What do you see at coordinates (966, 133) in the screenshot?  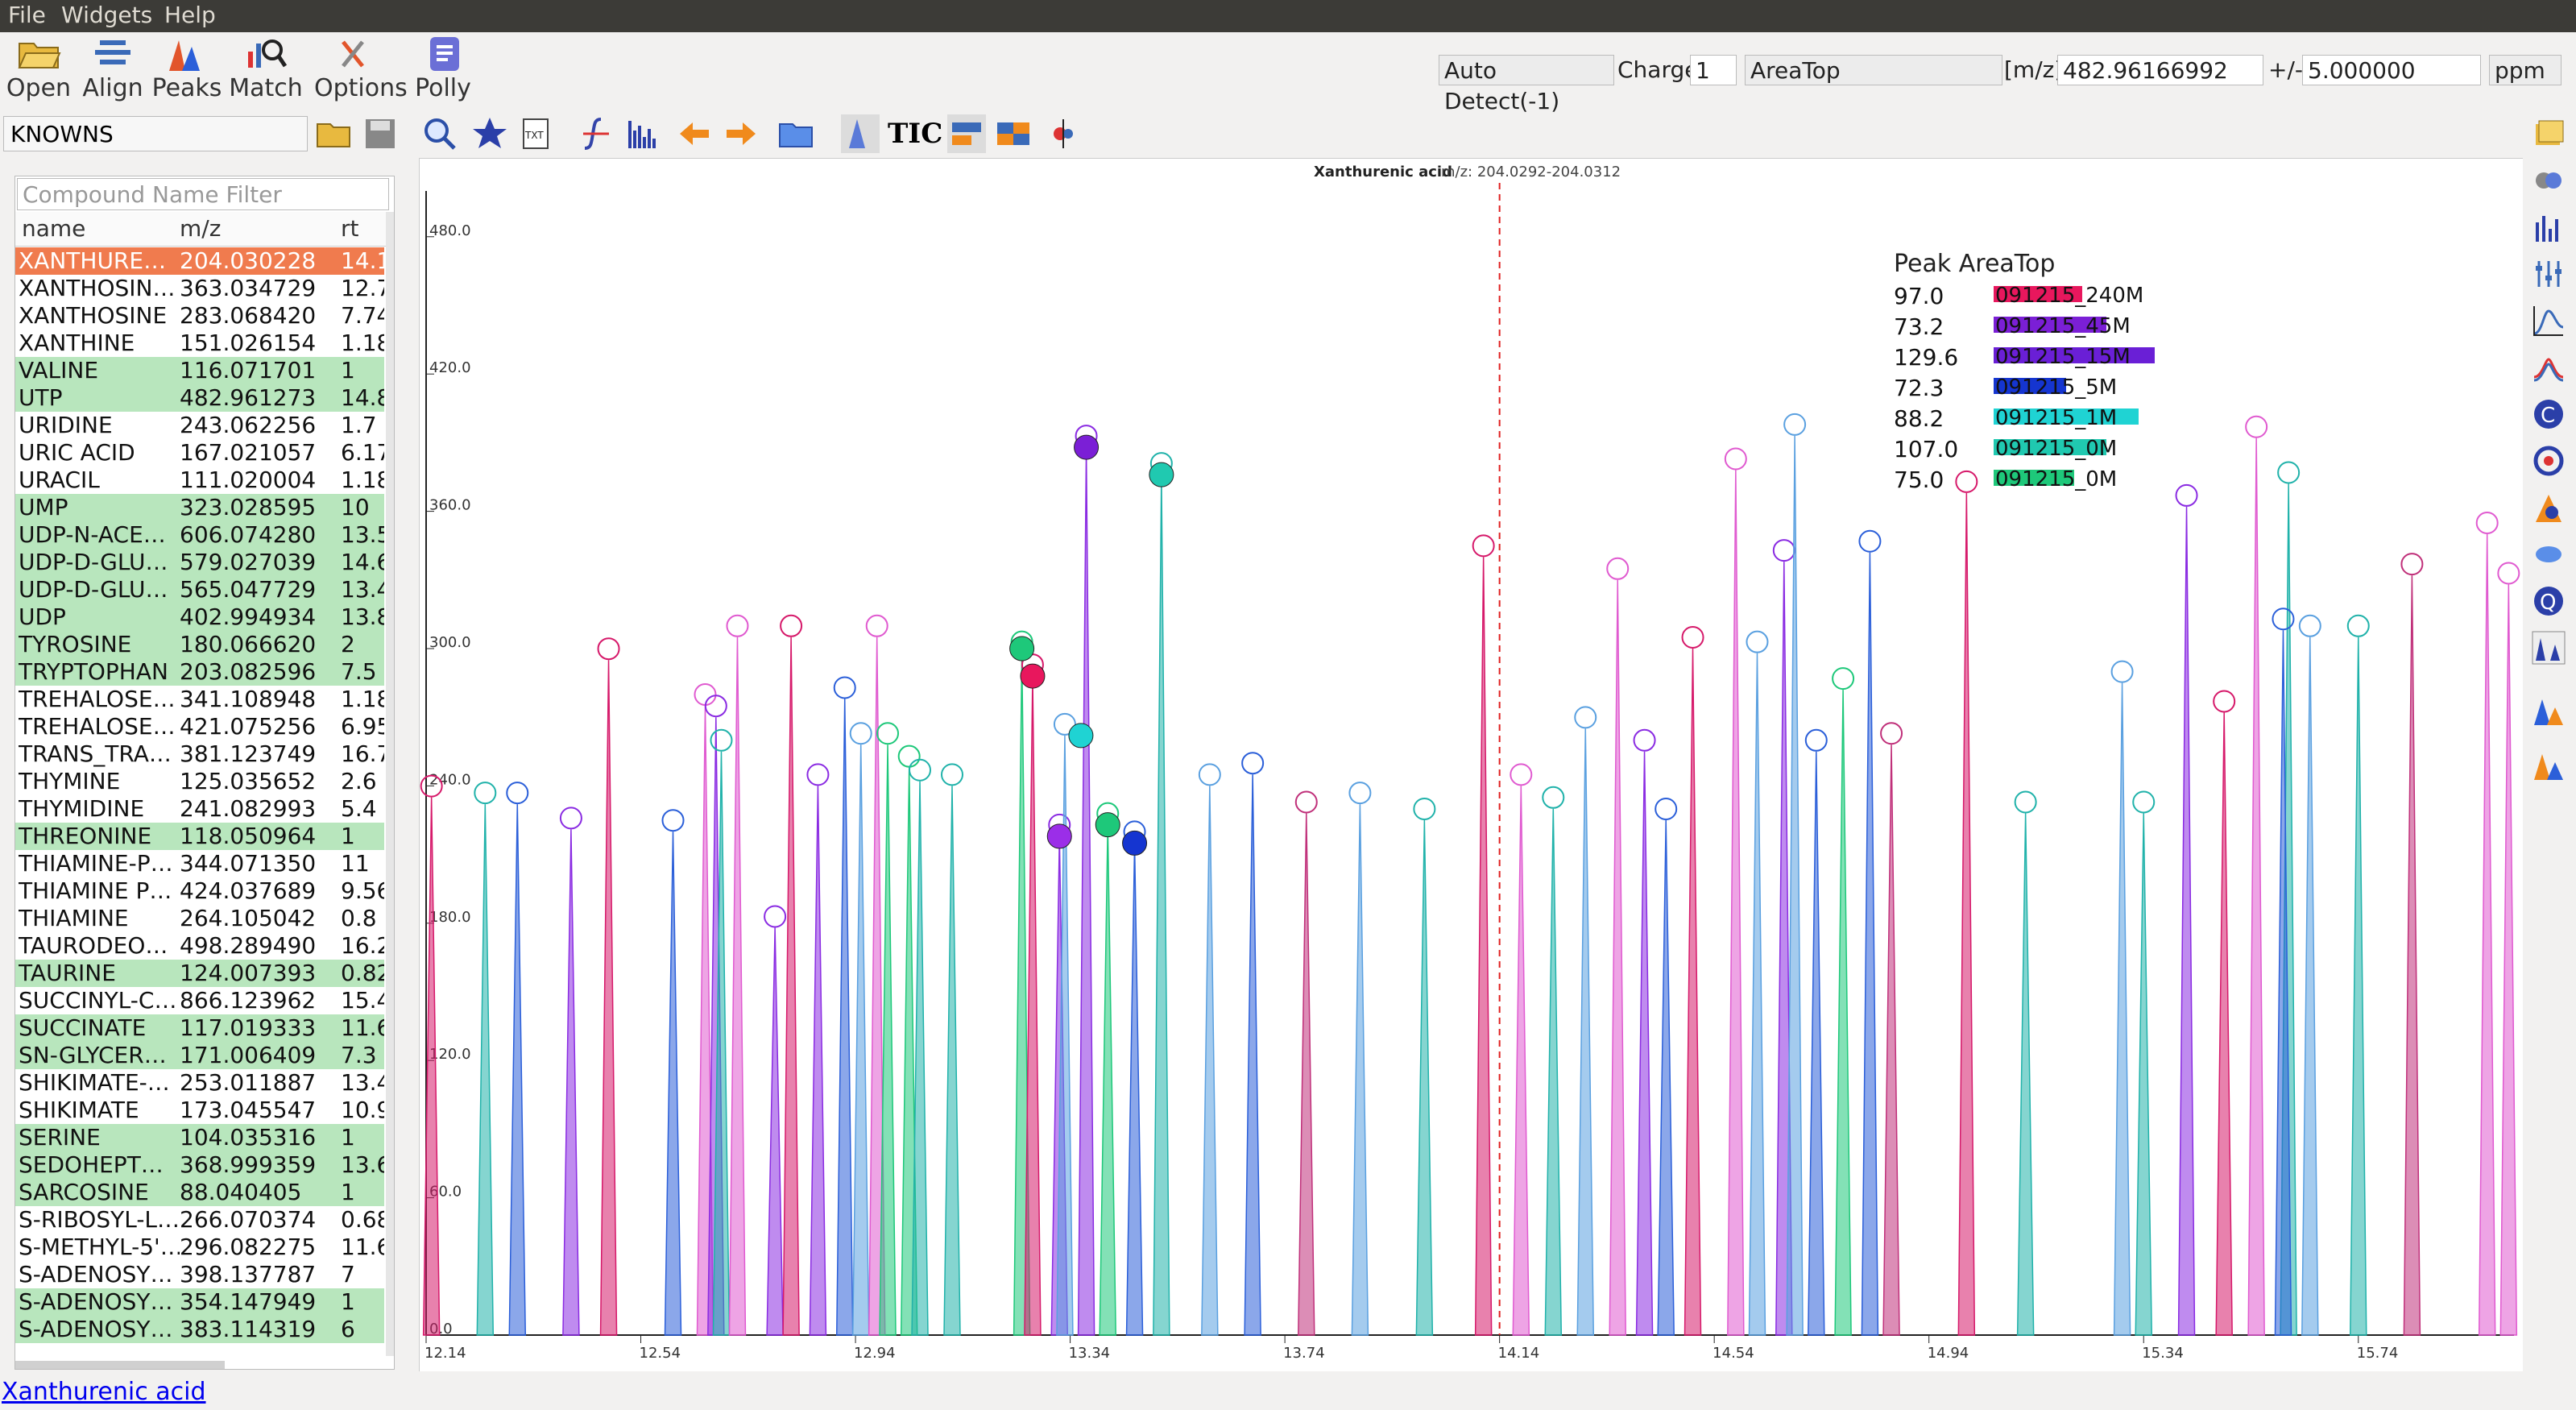 I see `bar-plot-icon` at bounding box center [966, 133].